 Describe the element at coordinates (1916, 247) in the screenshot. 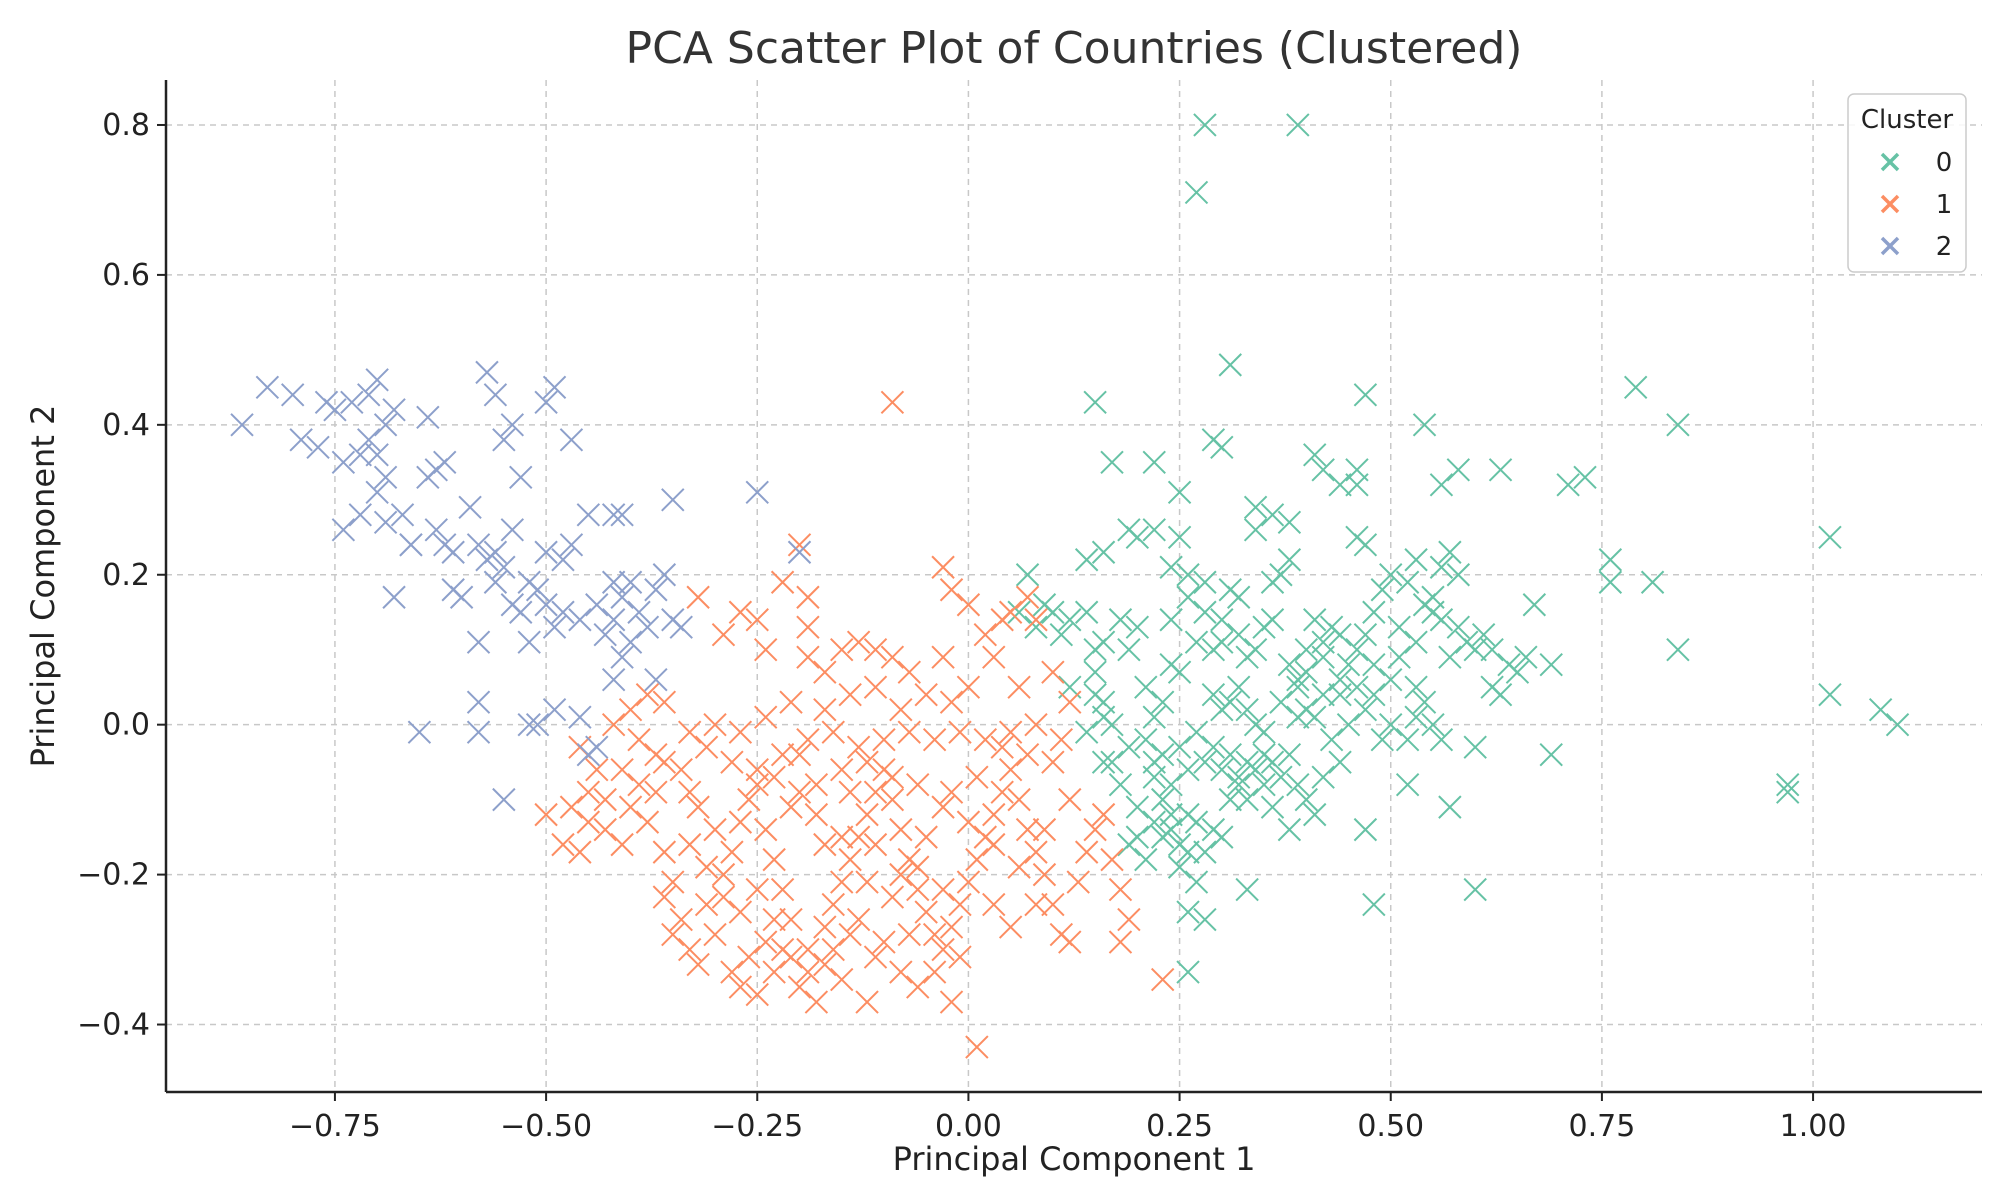

I see `legend-entry-2: 2` at that location.